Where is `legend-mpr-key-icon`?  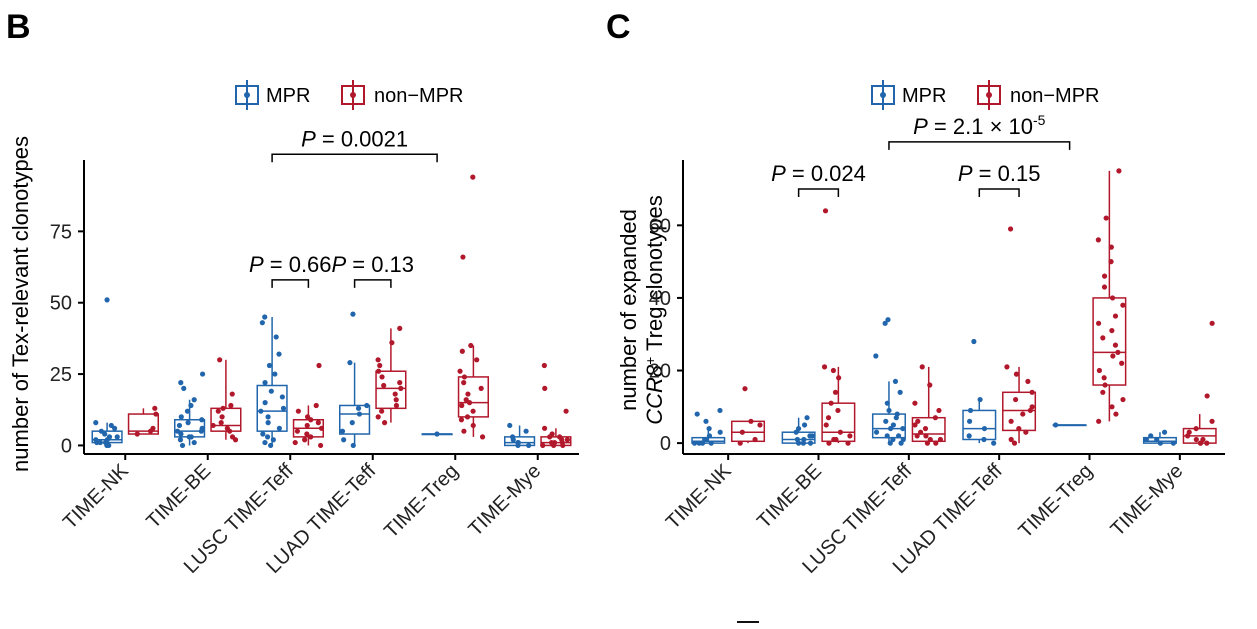 legend-mpr-key-icon is located at coordinates (883, 95).